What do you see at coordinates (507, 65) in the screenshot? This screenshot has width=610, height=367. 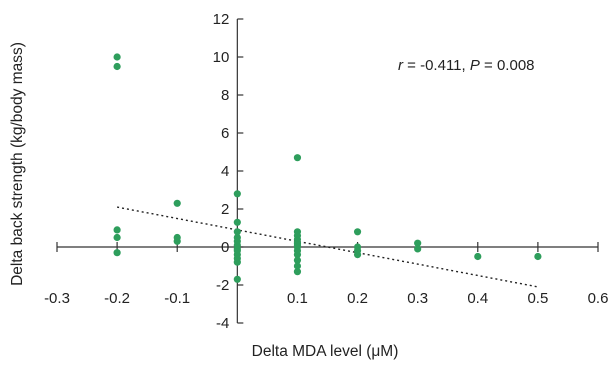 I see `p-value: = 0.008` at bounding box center [507, 65].